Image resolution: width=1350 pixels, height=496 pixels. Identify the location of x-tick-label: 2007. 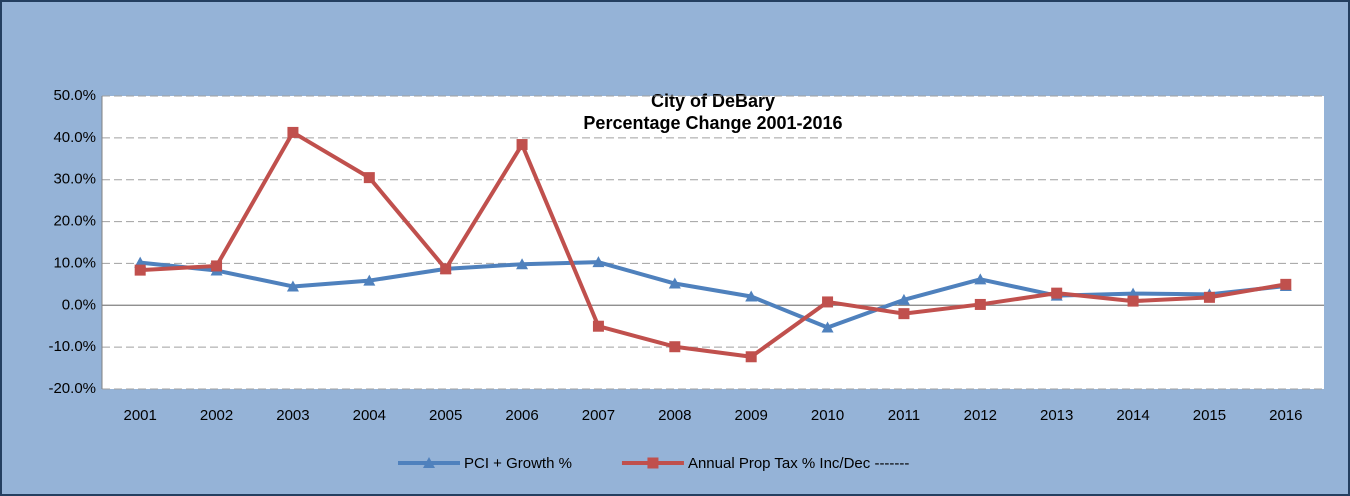
(598, 415).